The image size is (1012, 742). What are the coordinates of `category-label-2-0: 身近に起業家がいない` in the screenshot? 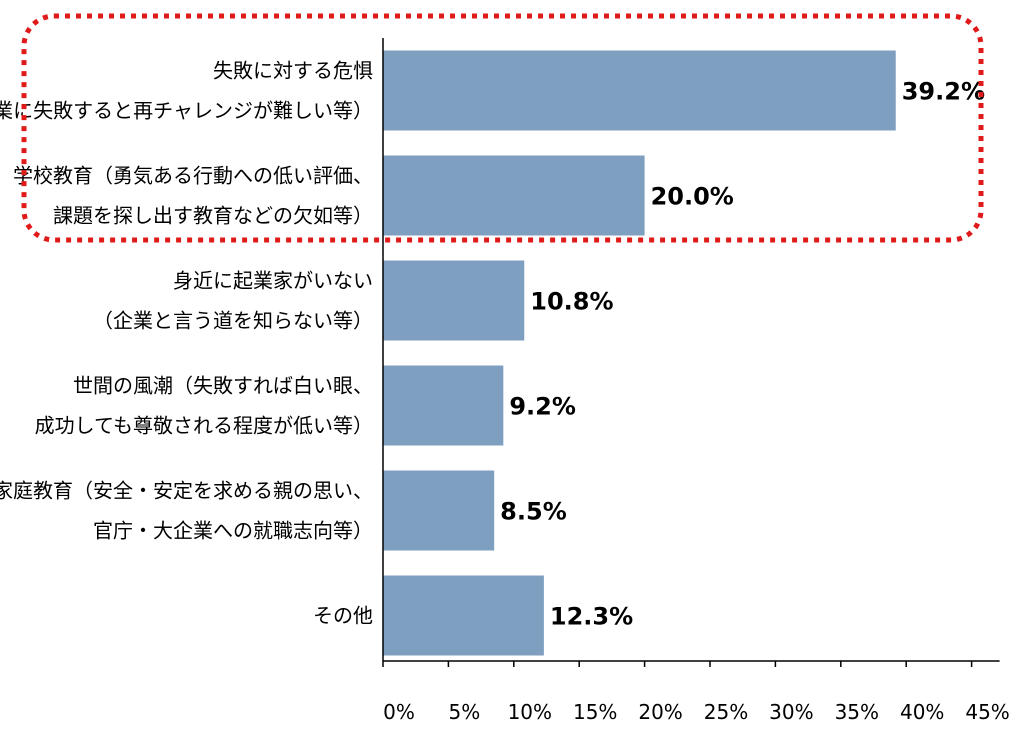 It's located at (273, 281).